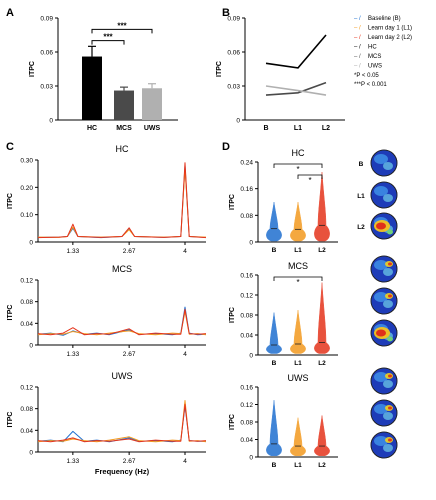  What do you see at coordinates (361, 227) in the screenshot?
I see `topomap-label: L2` at bounding box center [361, 227].